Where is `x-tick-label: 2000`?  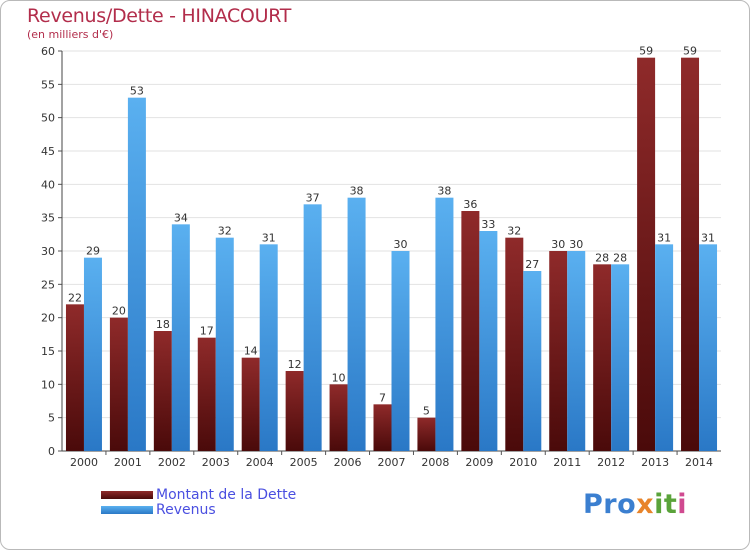 x-tick-label: 2000 is located at coordinates (84, 462).